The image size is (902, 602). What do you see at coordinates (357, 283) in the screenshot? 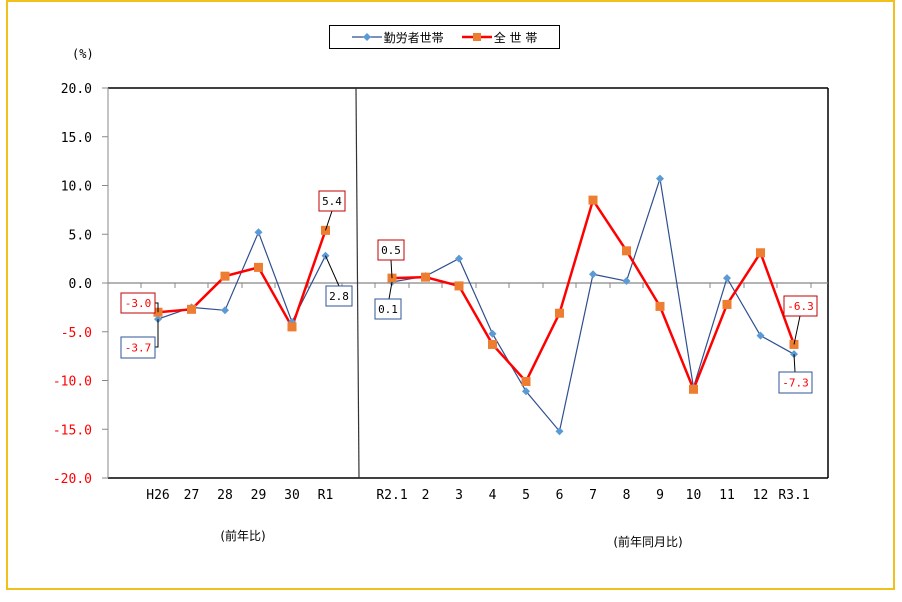
I see `panel-divider` at bounding box center [357, 283].